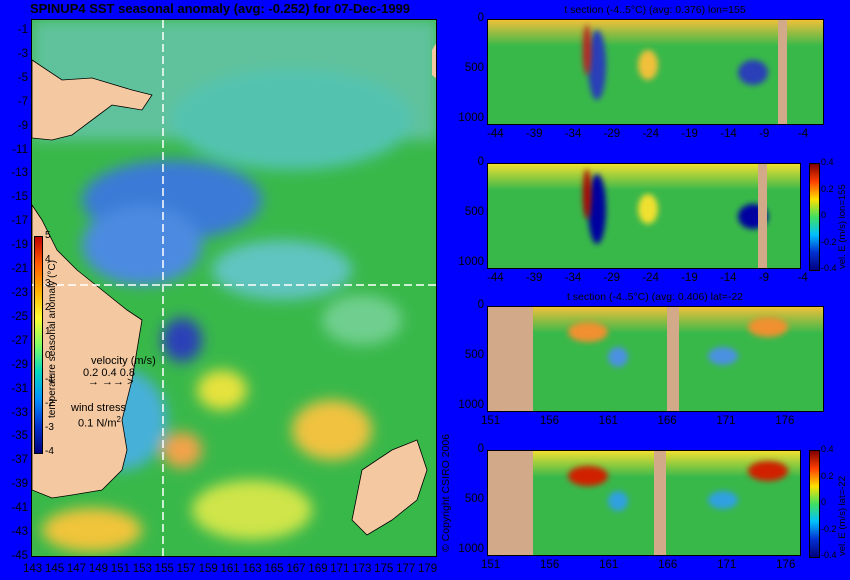 This screenshot has width=850, height=580. What do you see at coordinates (274, 569) in the screenshot?
I see `map-x-tick: 165` at bounding box center [274, 569].